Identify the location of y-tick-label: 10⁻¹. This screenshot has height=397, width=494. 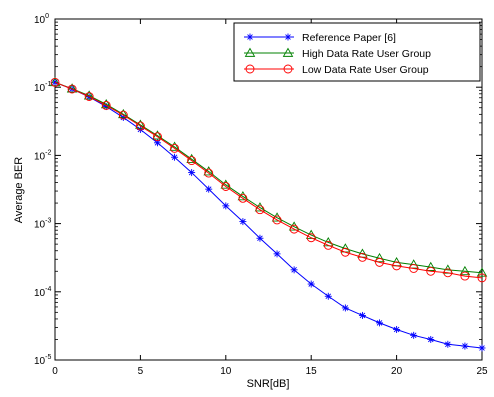
(42, 87).